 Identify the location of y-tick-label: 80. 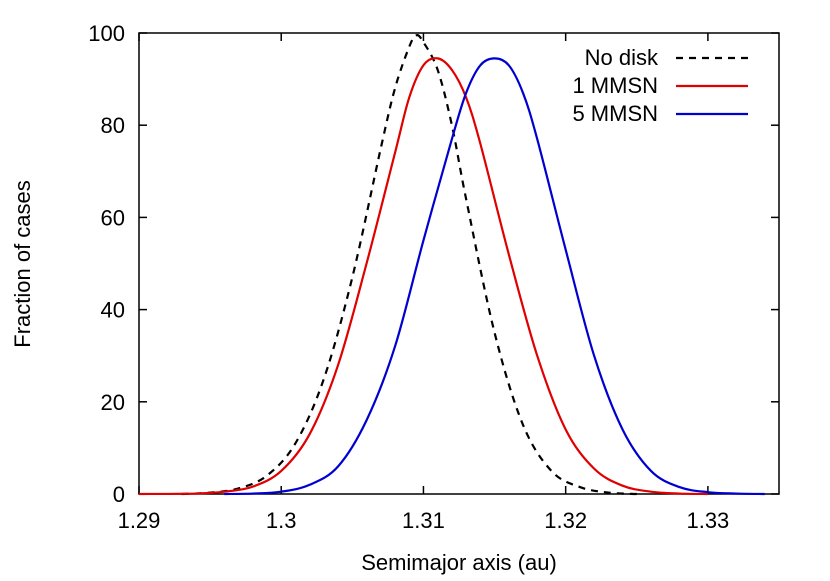
(113, 125).